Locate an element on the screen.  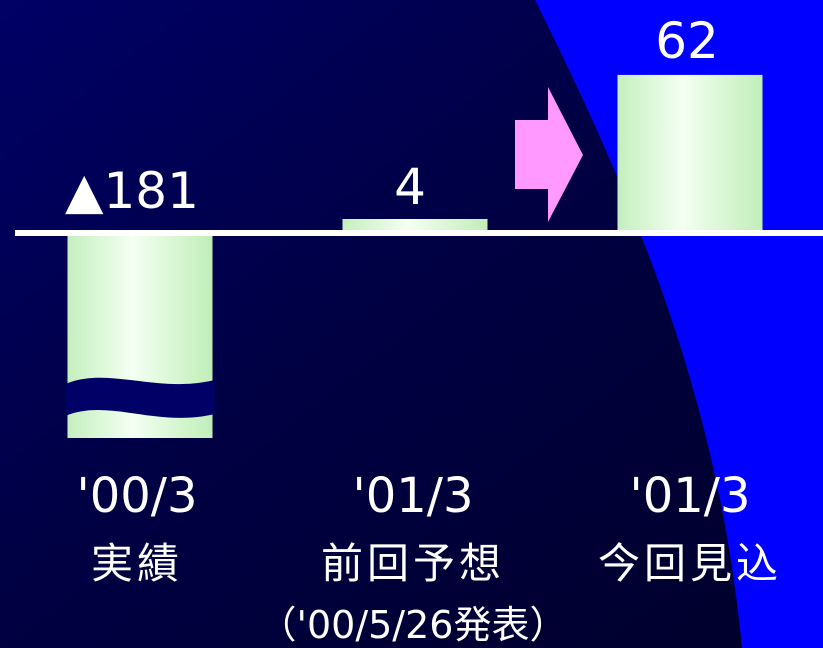
category-top-0: '00/3 is located at coordinates (137, 496).